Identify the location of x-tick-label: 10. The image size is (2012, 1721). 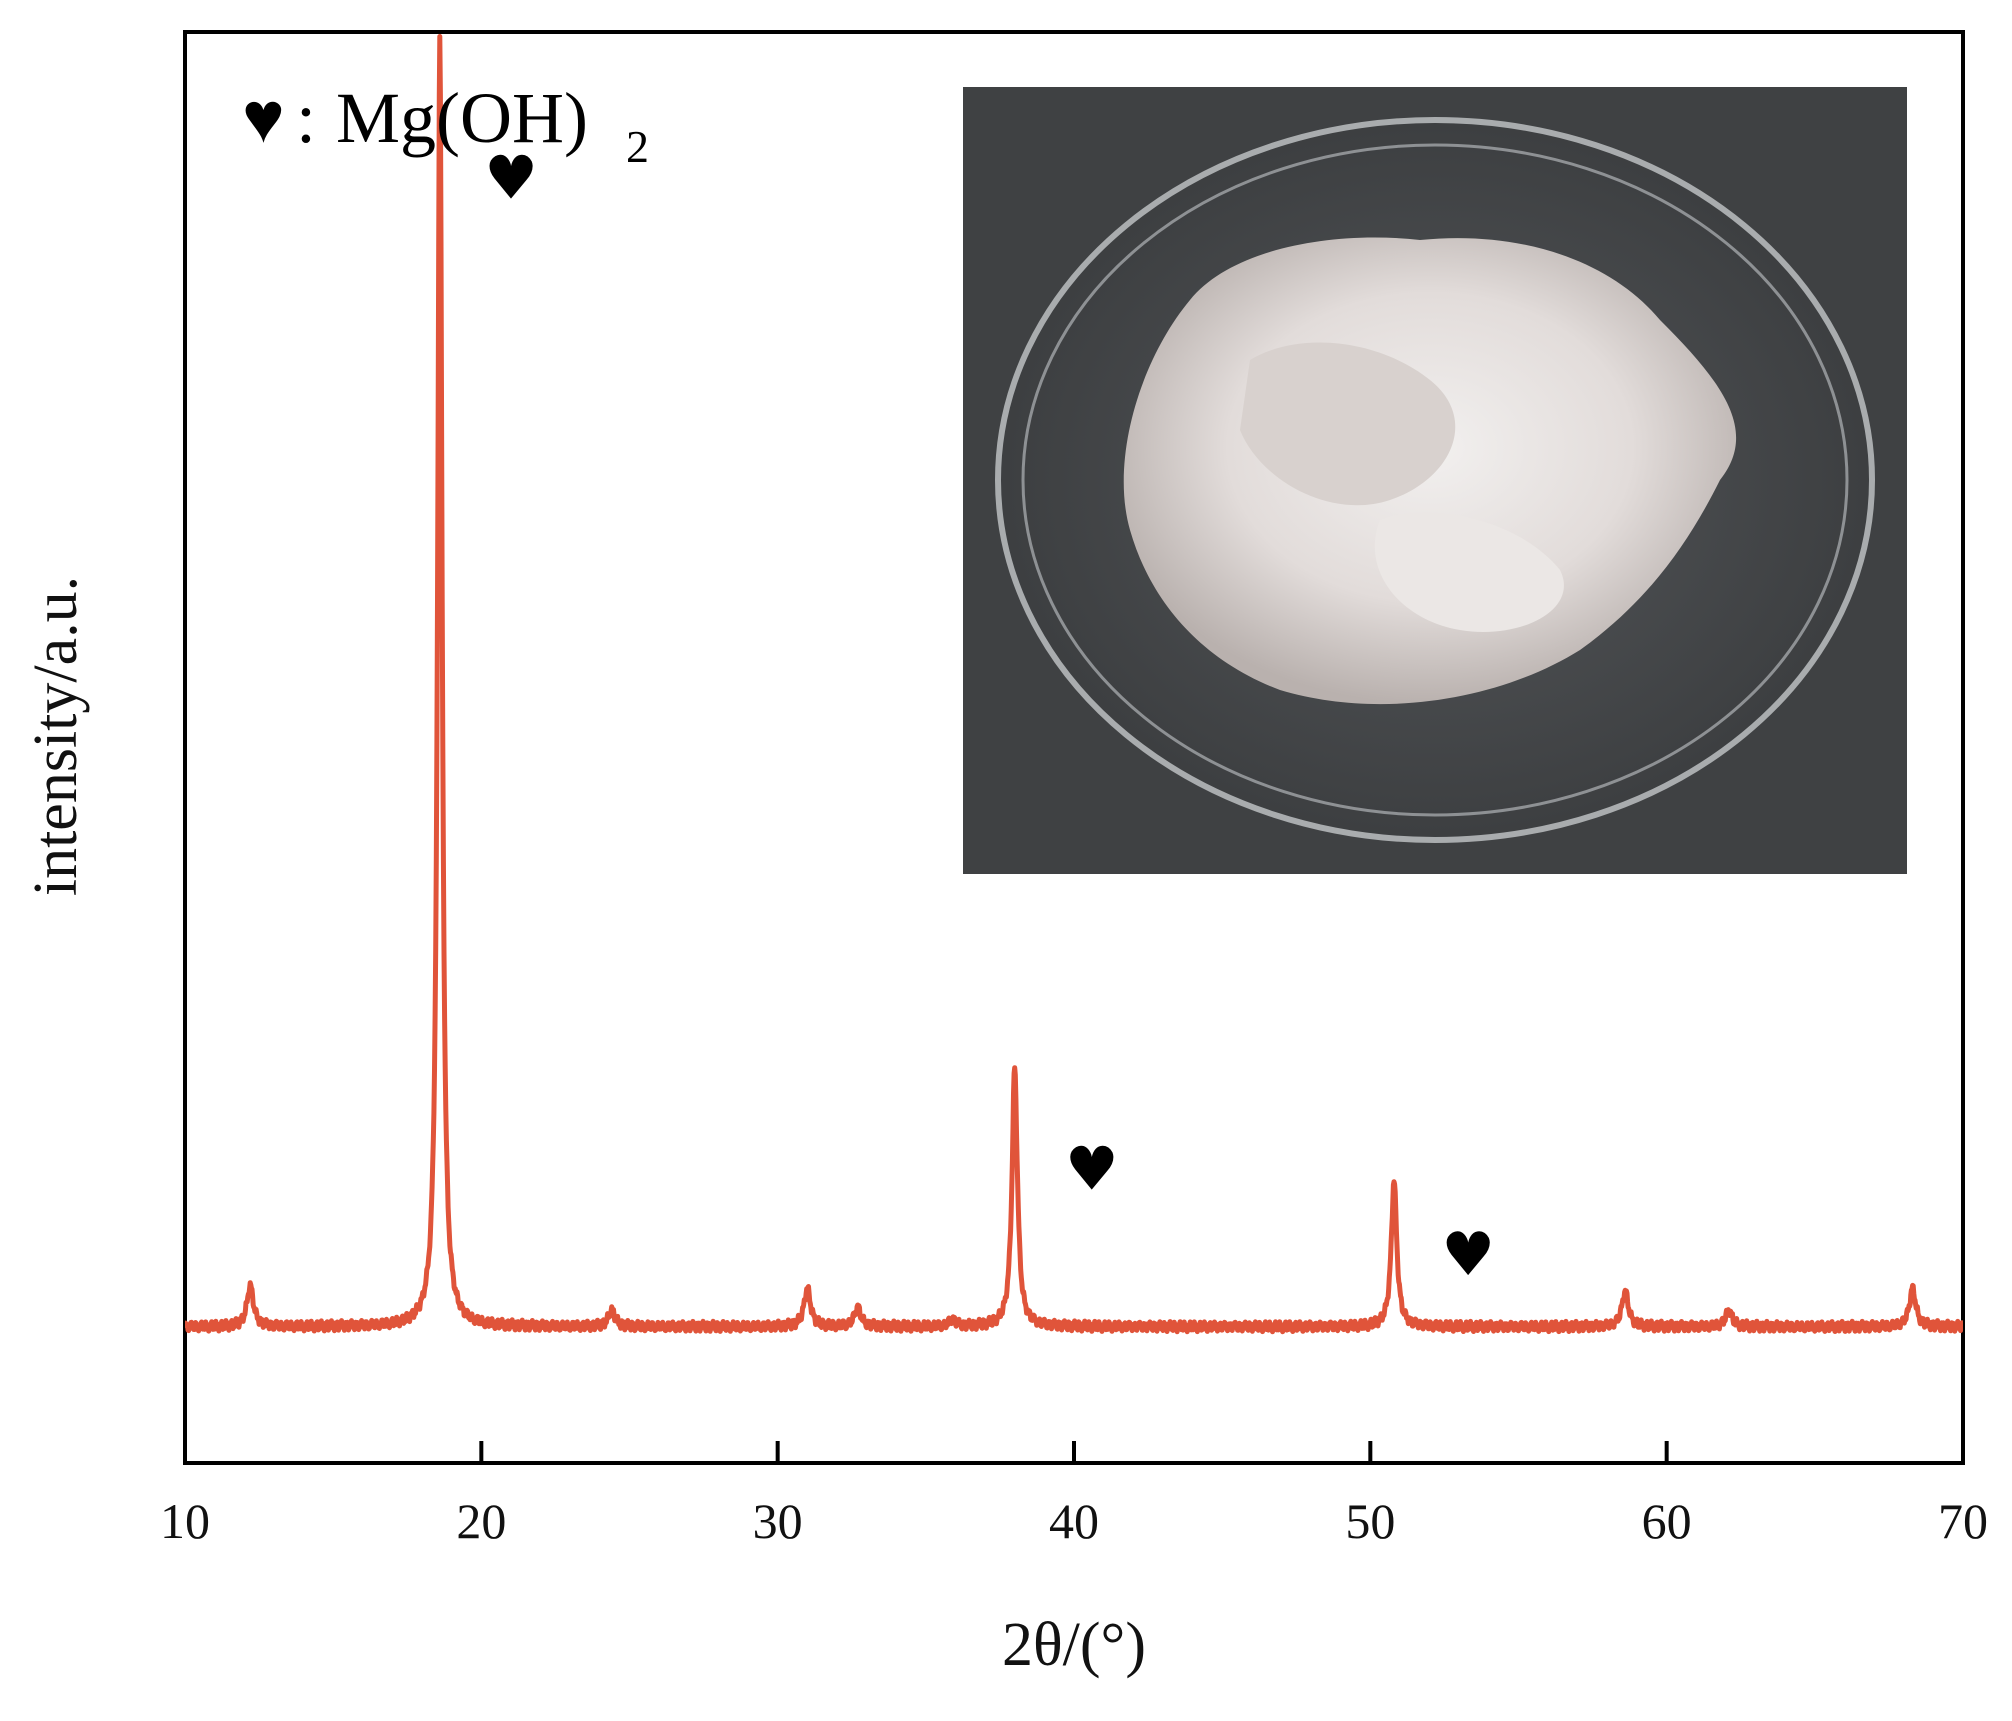
(185, 1521).